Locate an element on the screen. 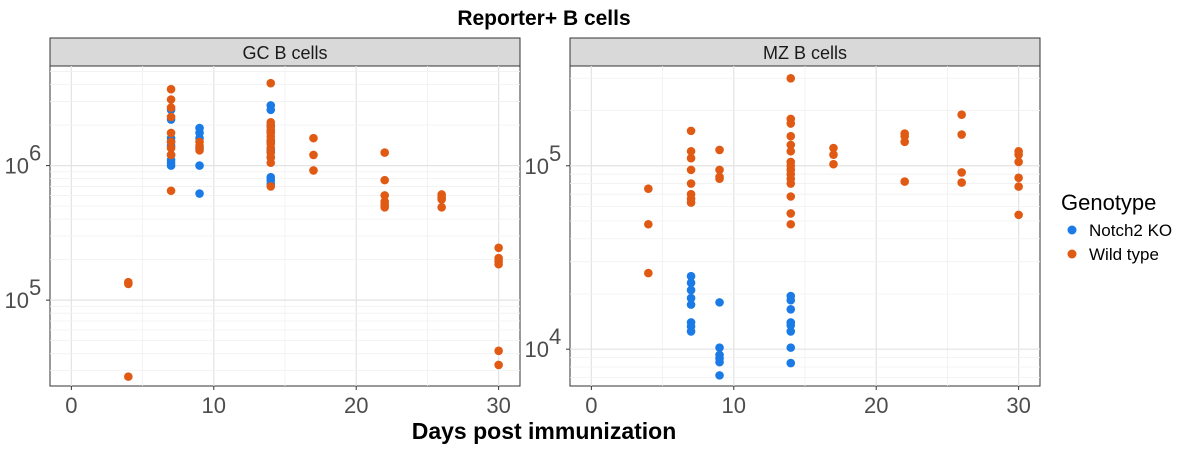 The width and height of the screenshot is (1200, 450). legend-label-wild-type: Wild type is located at coordinates (1124, 254).